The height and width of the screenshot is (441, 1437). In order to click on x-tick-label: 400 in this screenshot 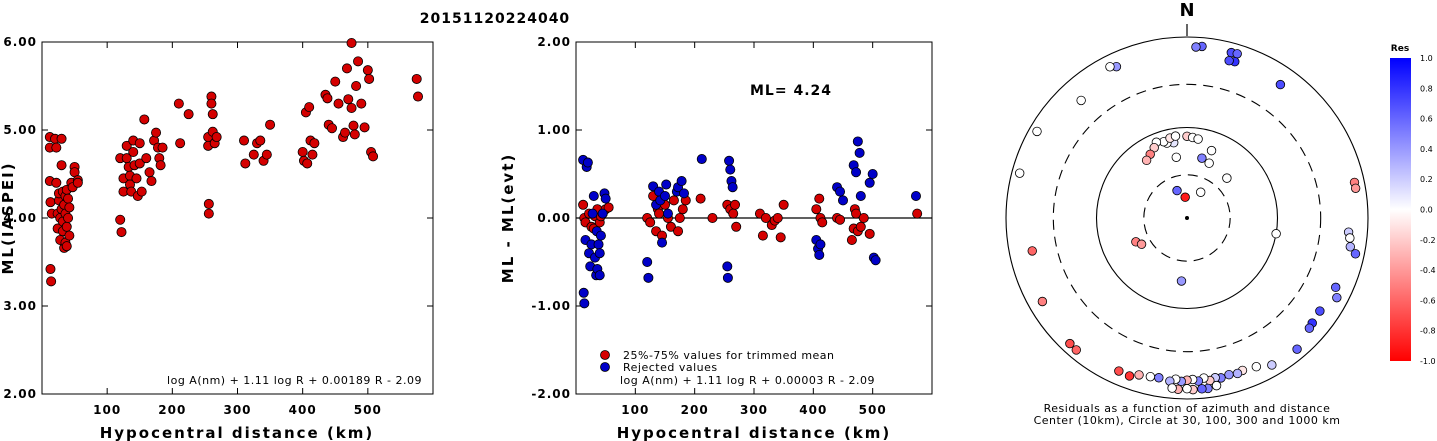, I will do `click(813, 410)`.